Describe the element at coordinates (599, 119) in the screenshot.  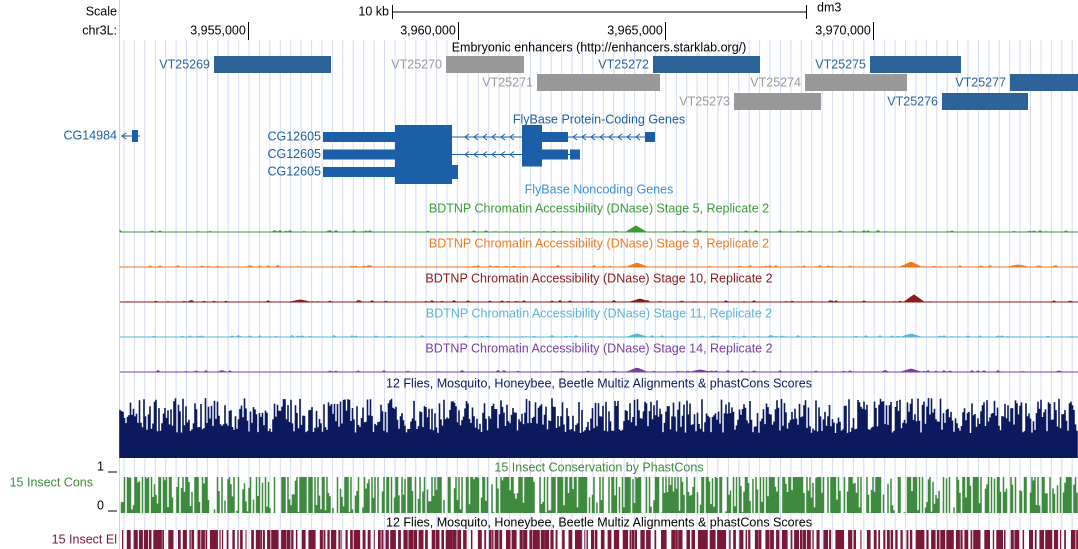
I see `track-title: FlyBase Protein-Coding Genes` at that location.